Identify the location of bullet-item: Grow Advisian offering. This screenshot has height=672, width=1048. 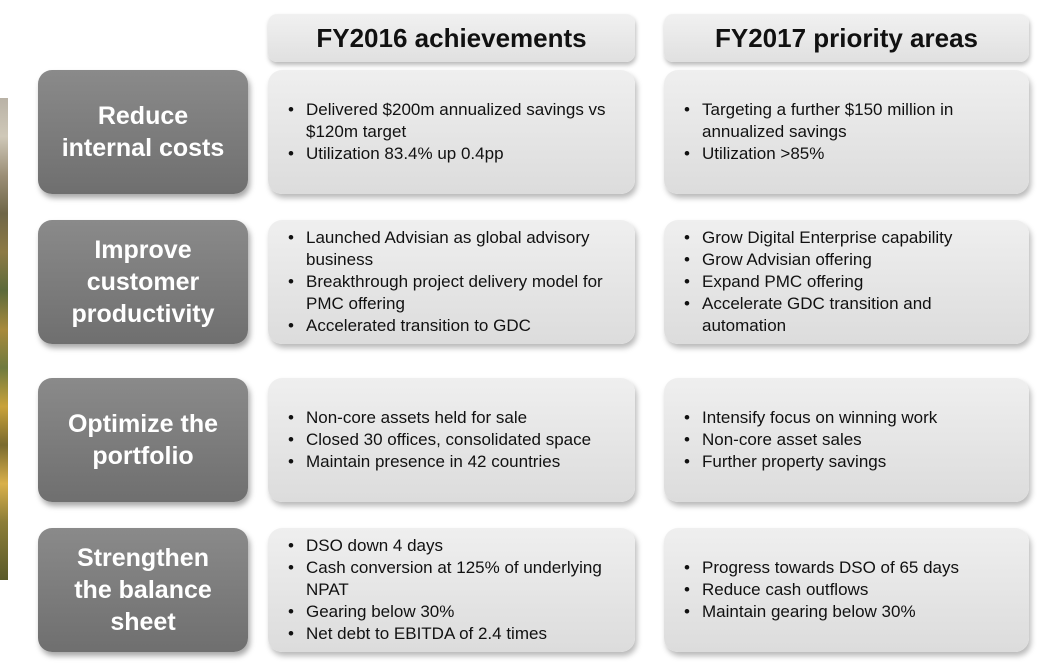
(847, 260).